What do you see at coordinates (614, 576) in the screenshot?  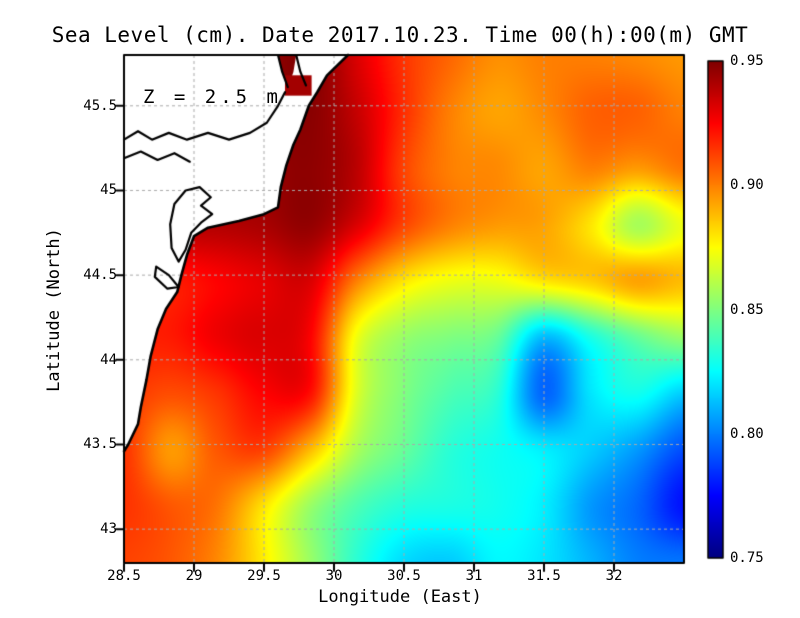 I see `x-tick-label: 32` at bounding box center [614, 576].